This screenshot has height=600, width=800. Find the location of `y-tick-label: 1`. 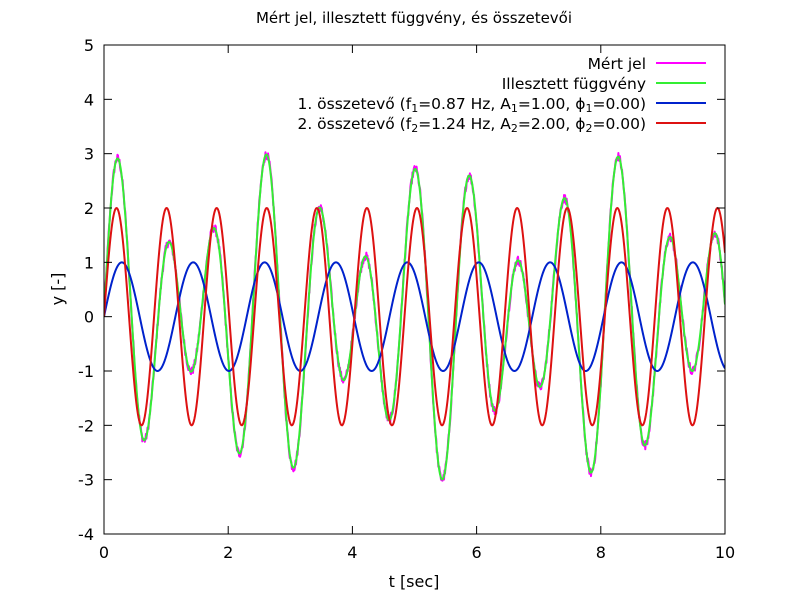

y-tick-label: 1 is located at coordinates (89, 262).